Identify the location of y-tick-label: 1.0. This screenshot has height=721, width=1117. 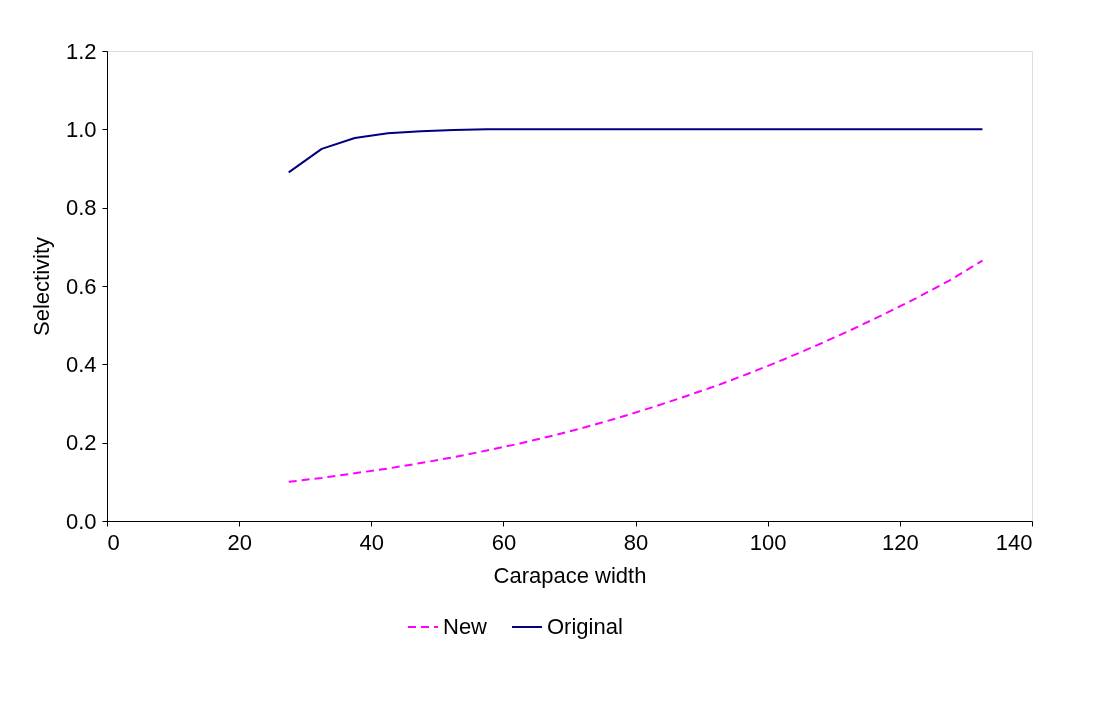
(81, 129).